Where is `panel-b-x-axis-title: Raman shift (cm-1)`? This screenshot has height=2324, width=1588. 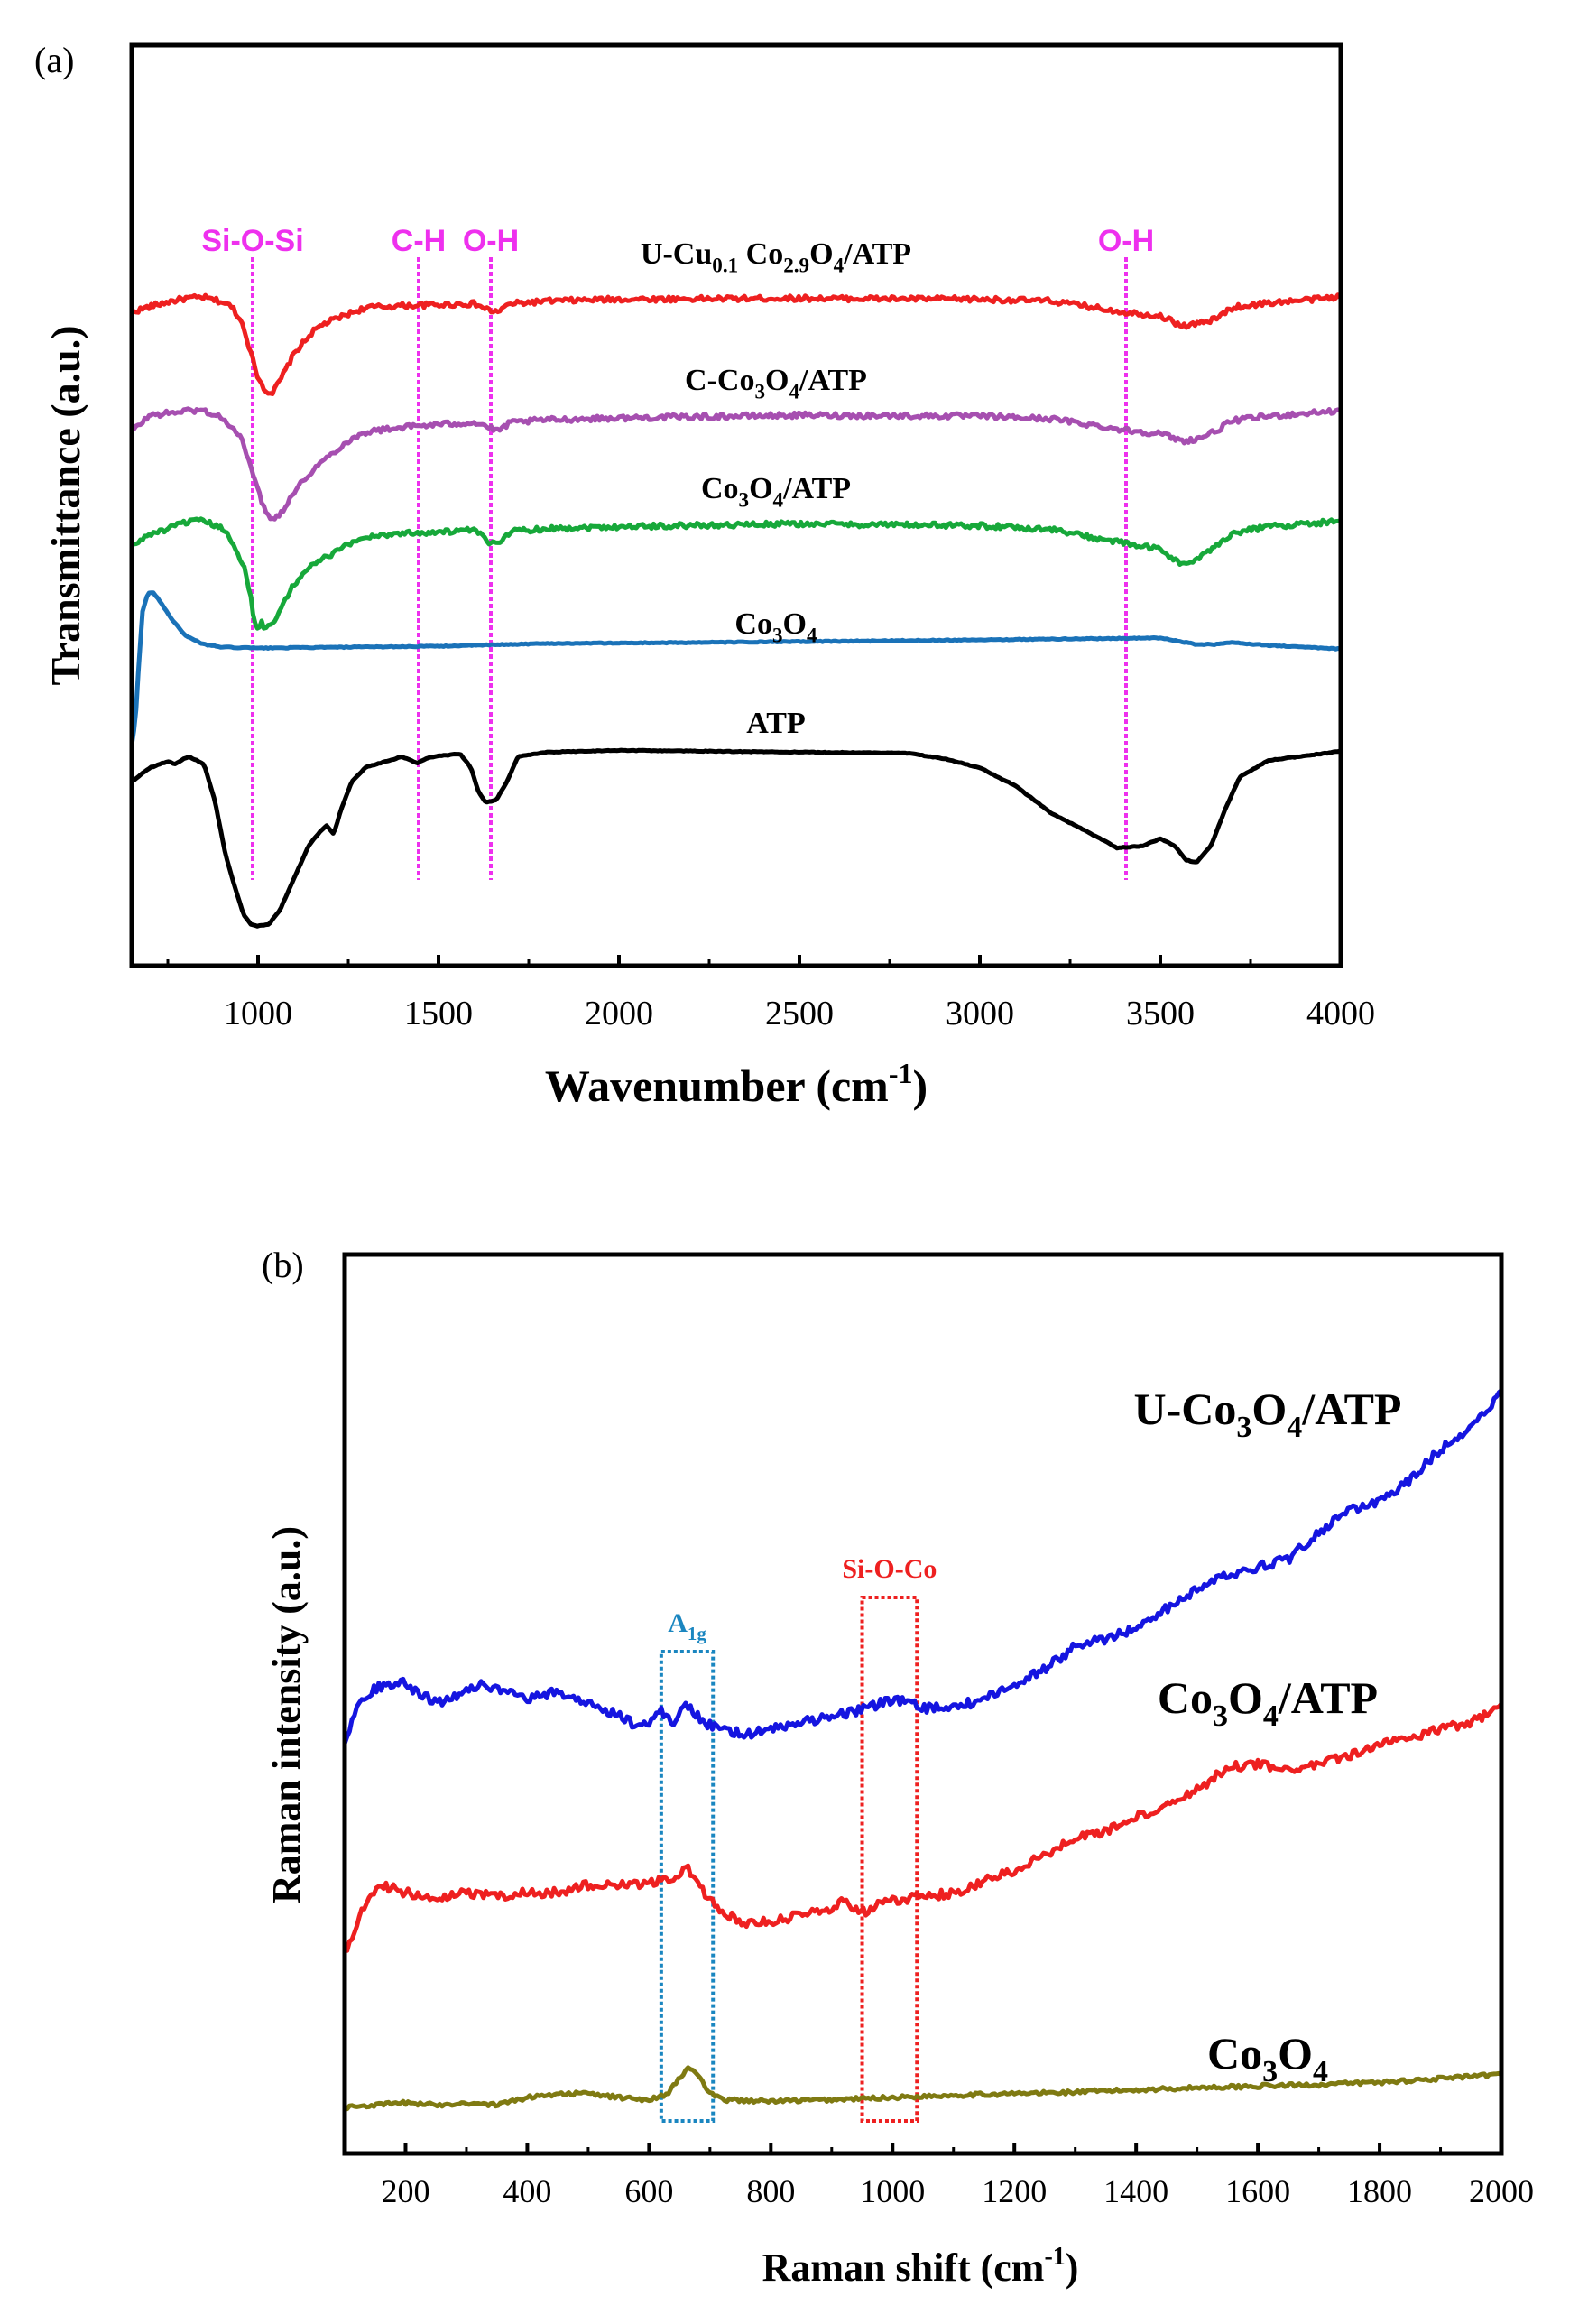 panel-b-x-axis-title: Raman shift (cm-1) is located at coordinates (920, 2267).